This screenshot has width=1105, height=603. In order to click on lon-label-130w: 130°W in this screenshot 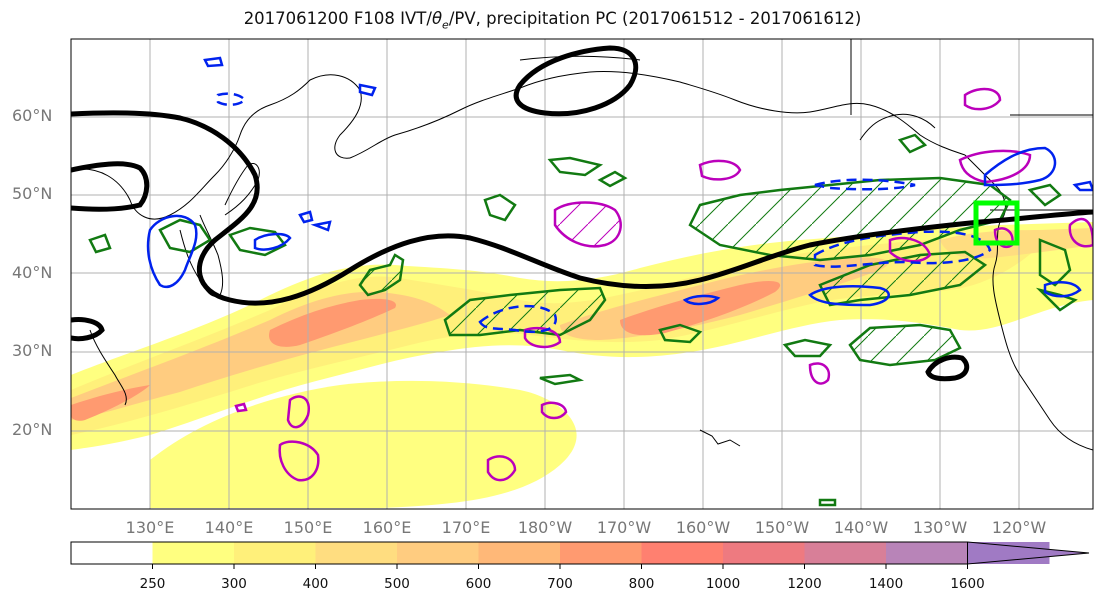, I will do `click(940, 527)`.